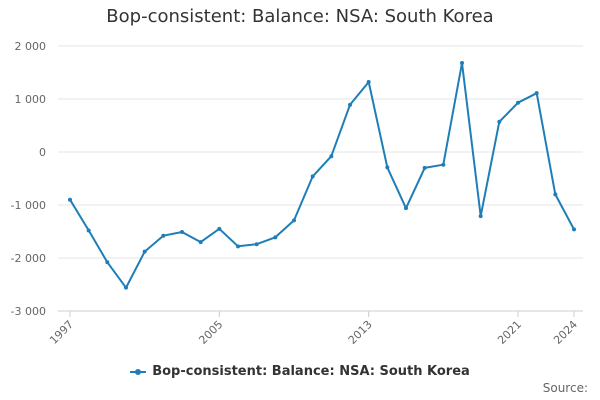 This screenshot has width=600, height=400. What do you see at coordinates (61, 332) in the screenshot?
I see `x-tick-label: 1997` at bounding box center [61, 332].